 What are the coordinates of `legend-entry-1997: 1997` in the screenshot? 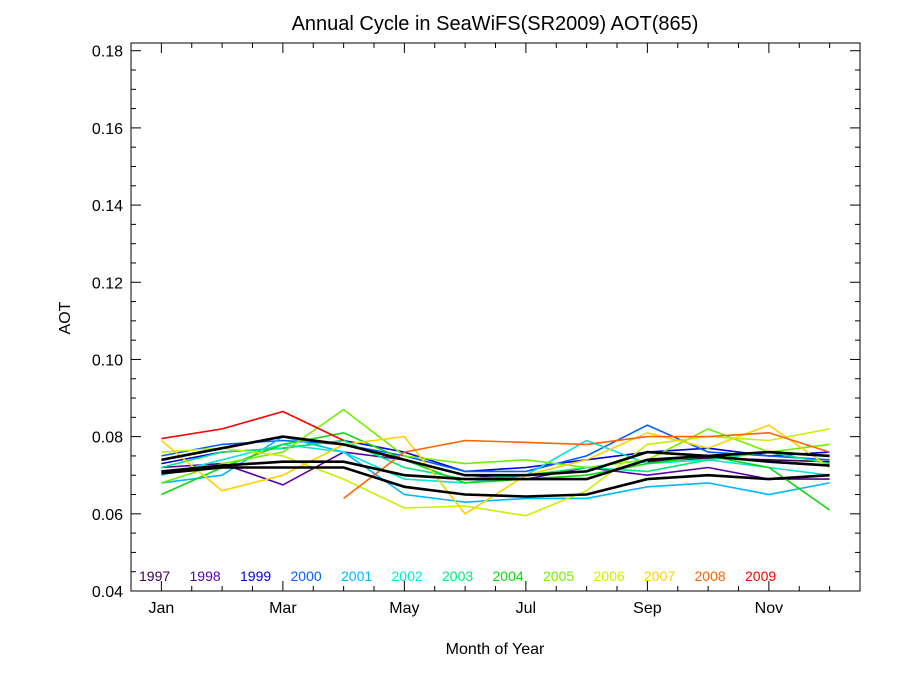 It's located at (154, 576).